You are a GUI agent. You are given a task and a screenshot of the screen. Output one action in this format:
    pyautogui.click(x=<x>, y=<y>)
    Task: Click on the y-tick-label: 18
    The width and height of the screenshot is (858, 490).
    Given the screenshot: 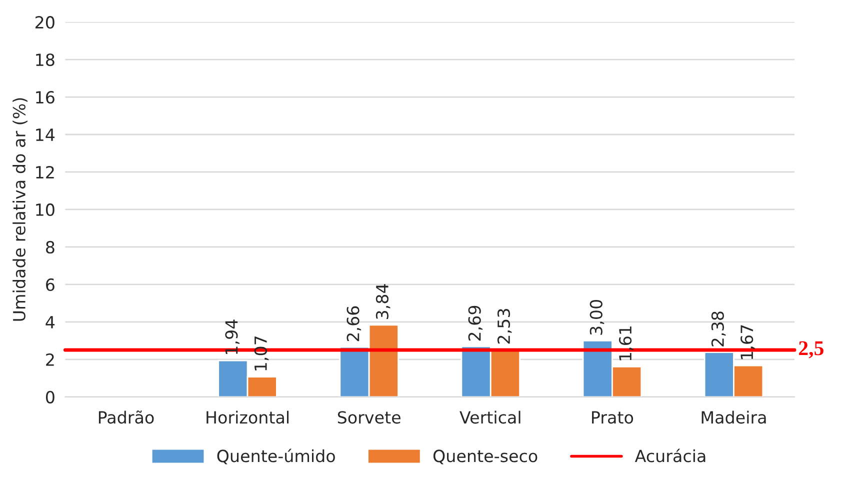 What is the action you would take?
    pyautogui.click(x=45, y=59)
    